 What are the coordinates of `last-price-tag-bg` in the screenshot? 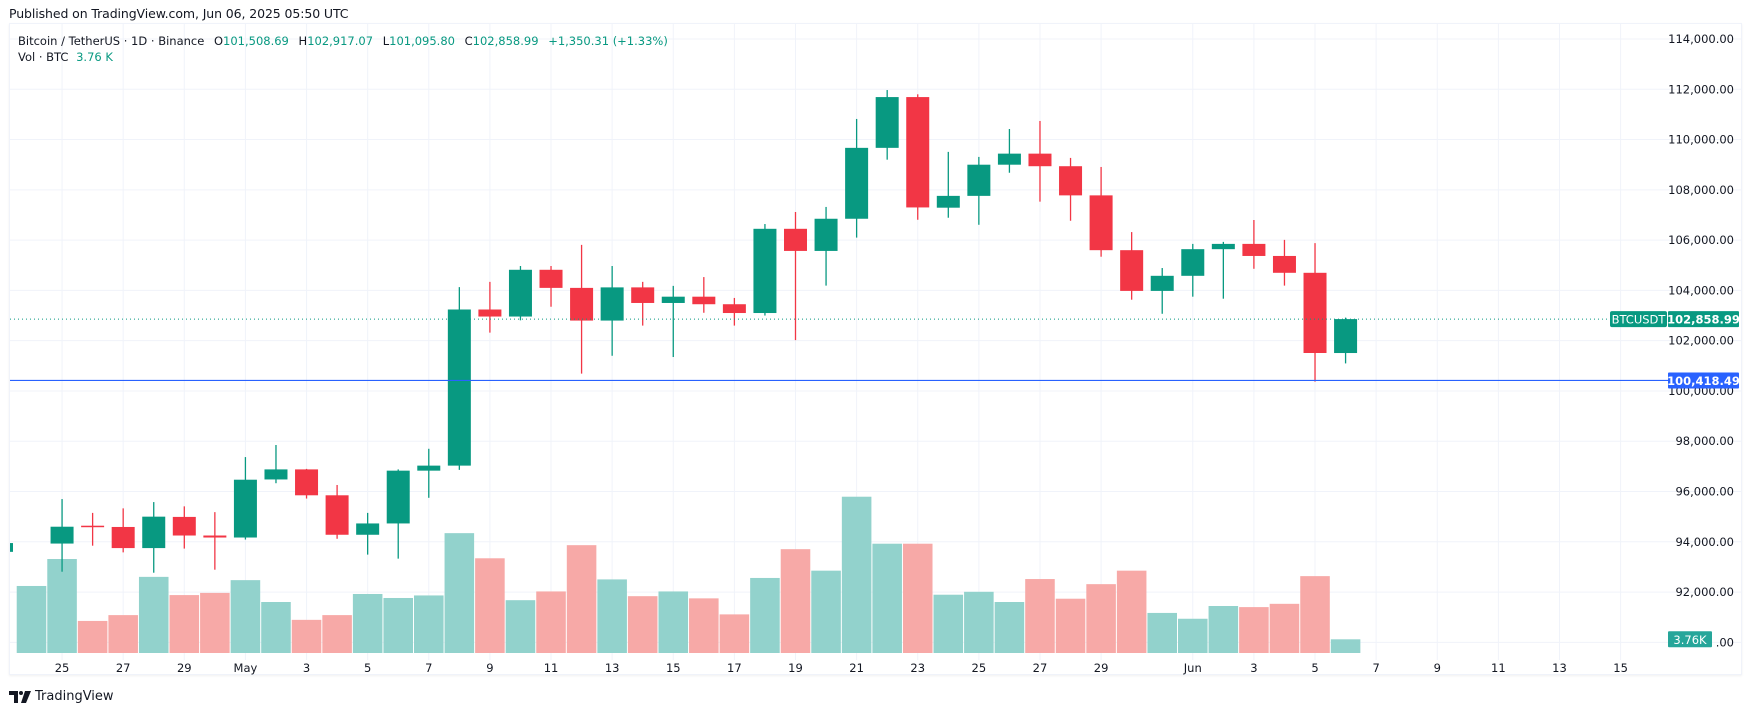 It's located at (1703, 319).